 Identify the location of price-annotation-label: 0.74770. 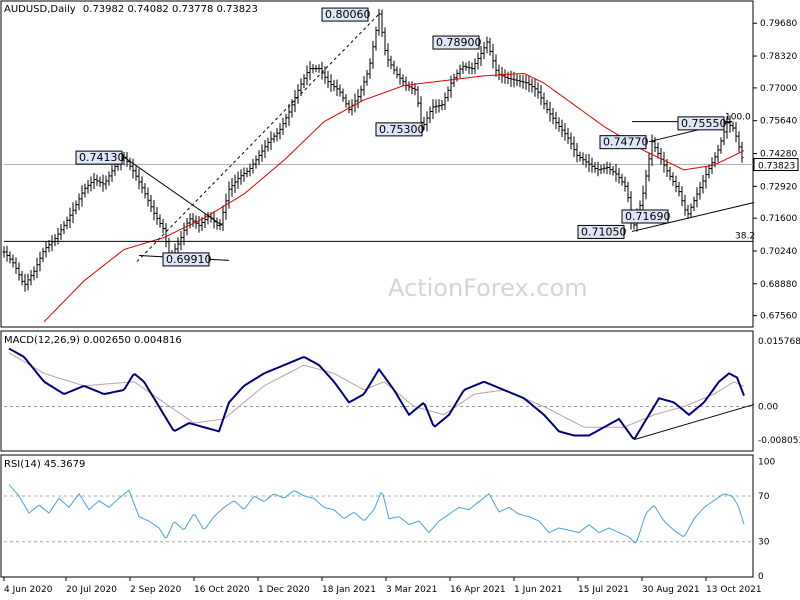
(626, 142).